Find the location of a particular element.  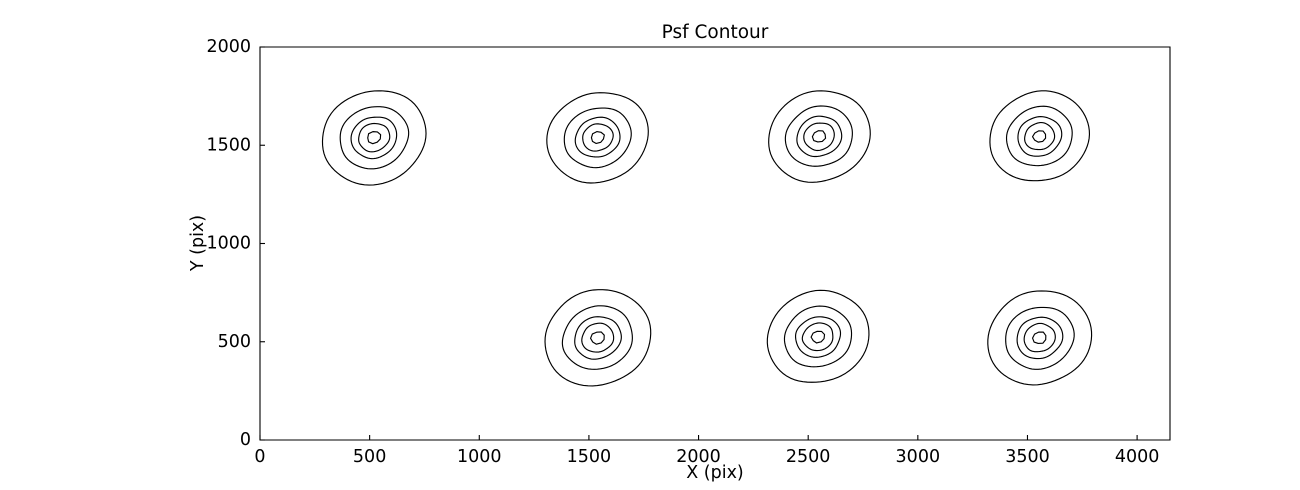

psf-series-psf-bottom-row is located at coordinates (818, 338).